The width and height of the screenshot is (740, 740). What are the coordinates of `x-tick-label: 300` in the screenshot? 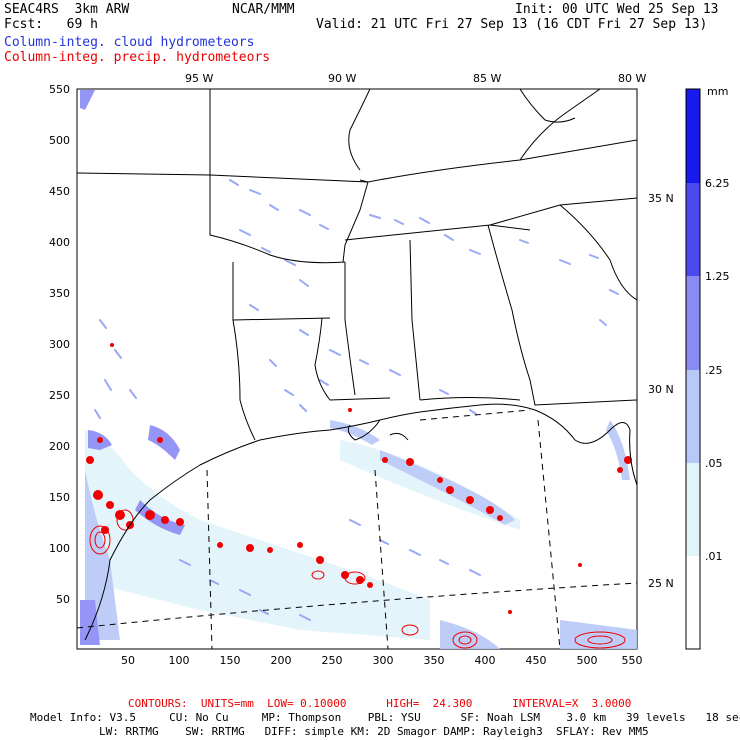 It's located at (383, 660).